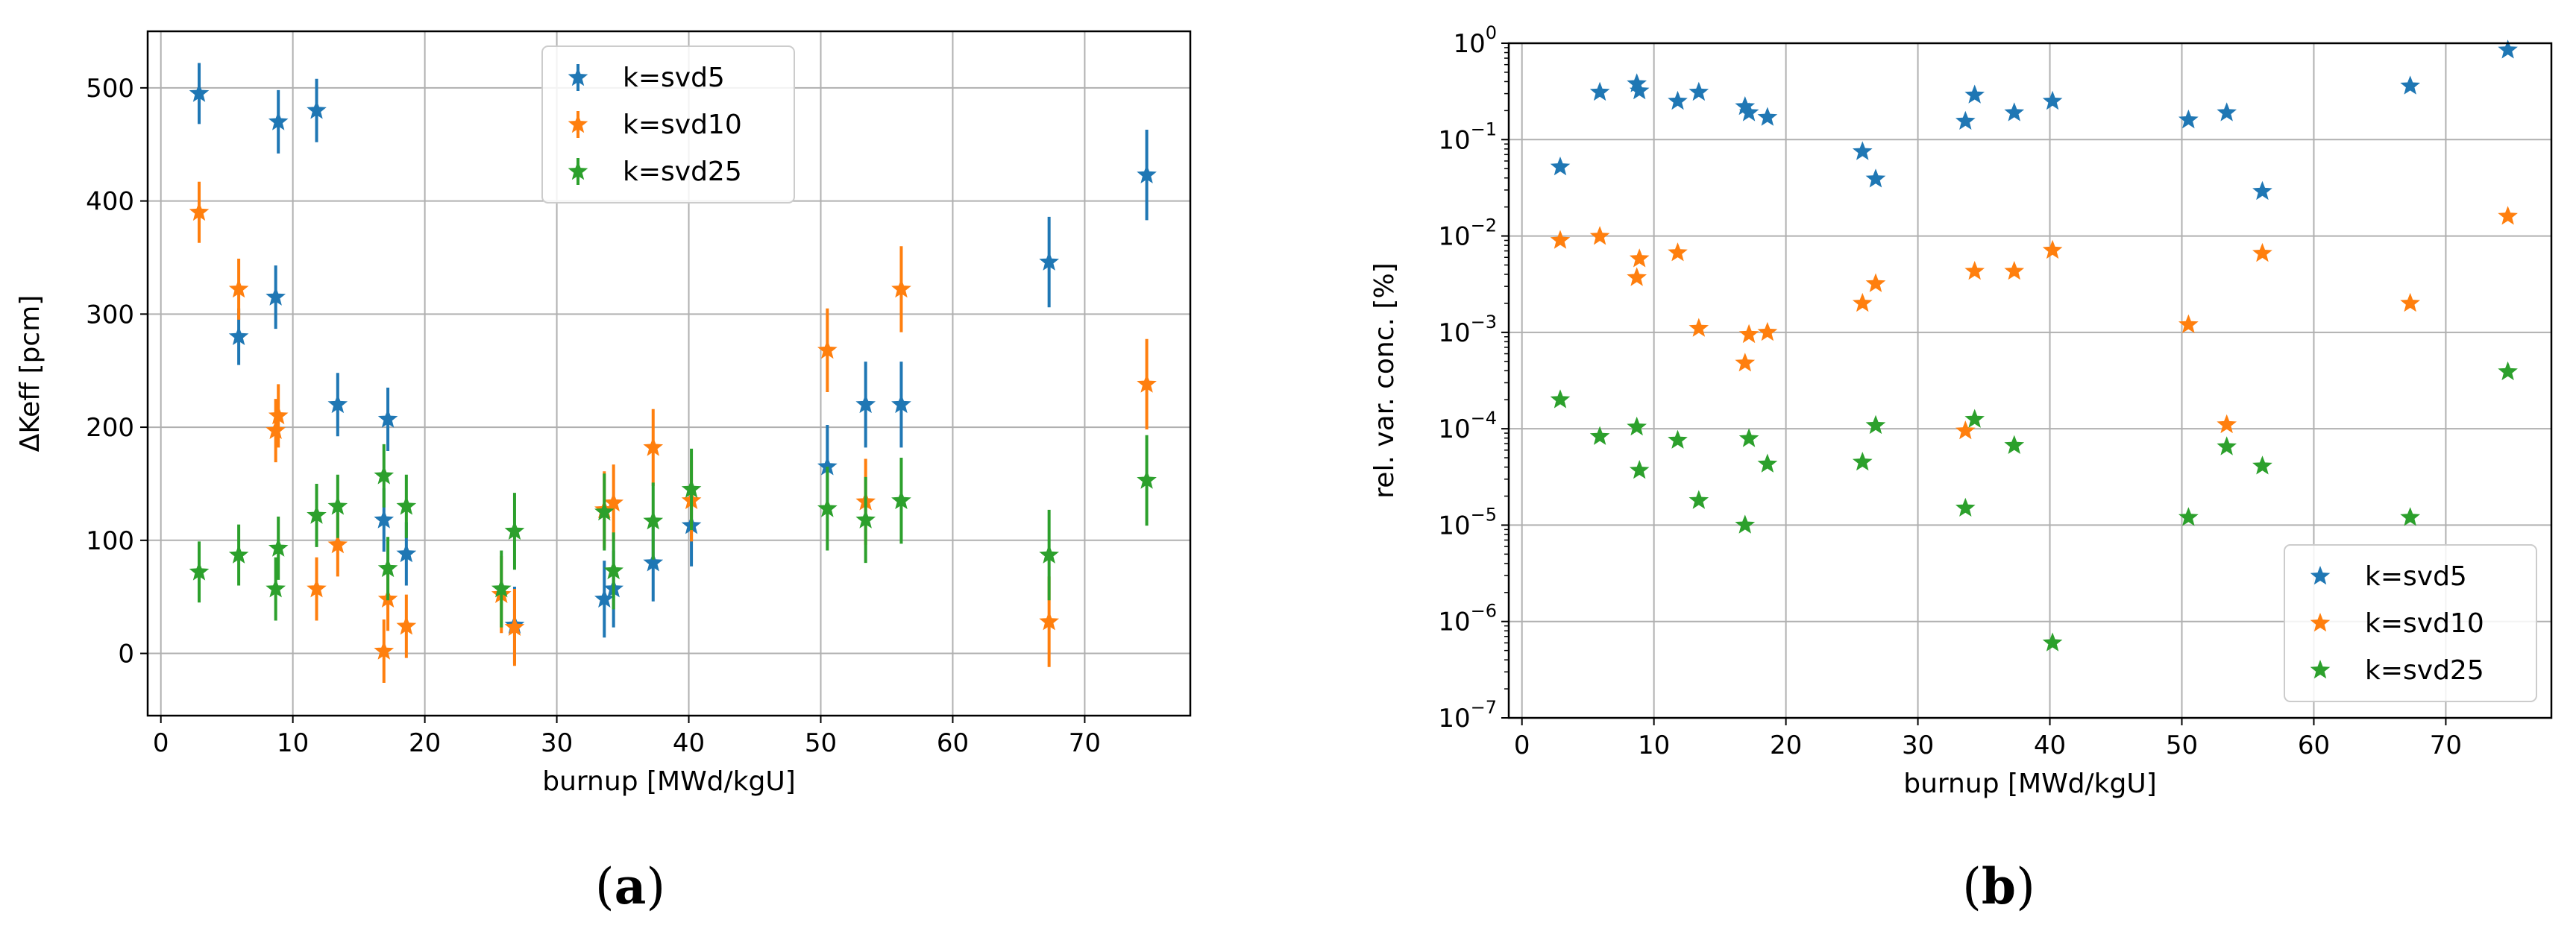 This screenshot has width=2576, height=943. I want to click on y-tick-label: 500, so click(110, 89).